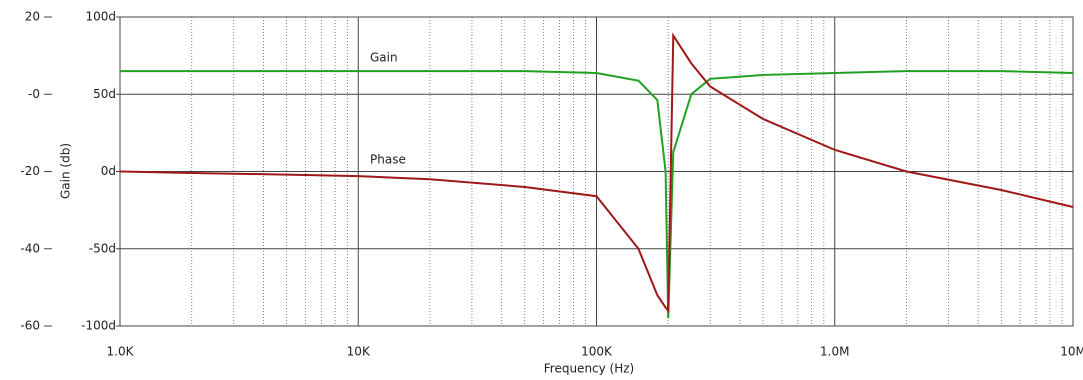 Image resolution: width=1083 pixels, height=380 pixels. I want to click on x-tick-label: 1.0K, so click(121, 352).